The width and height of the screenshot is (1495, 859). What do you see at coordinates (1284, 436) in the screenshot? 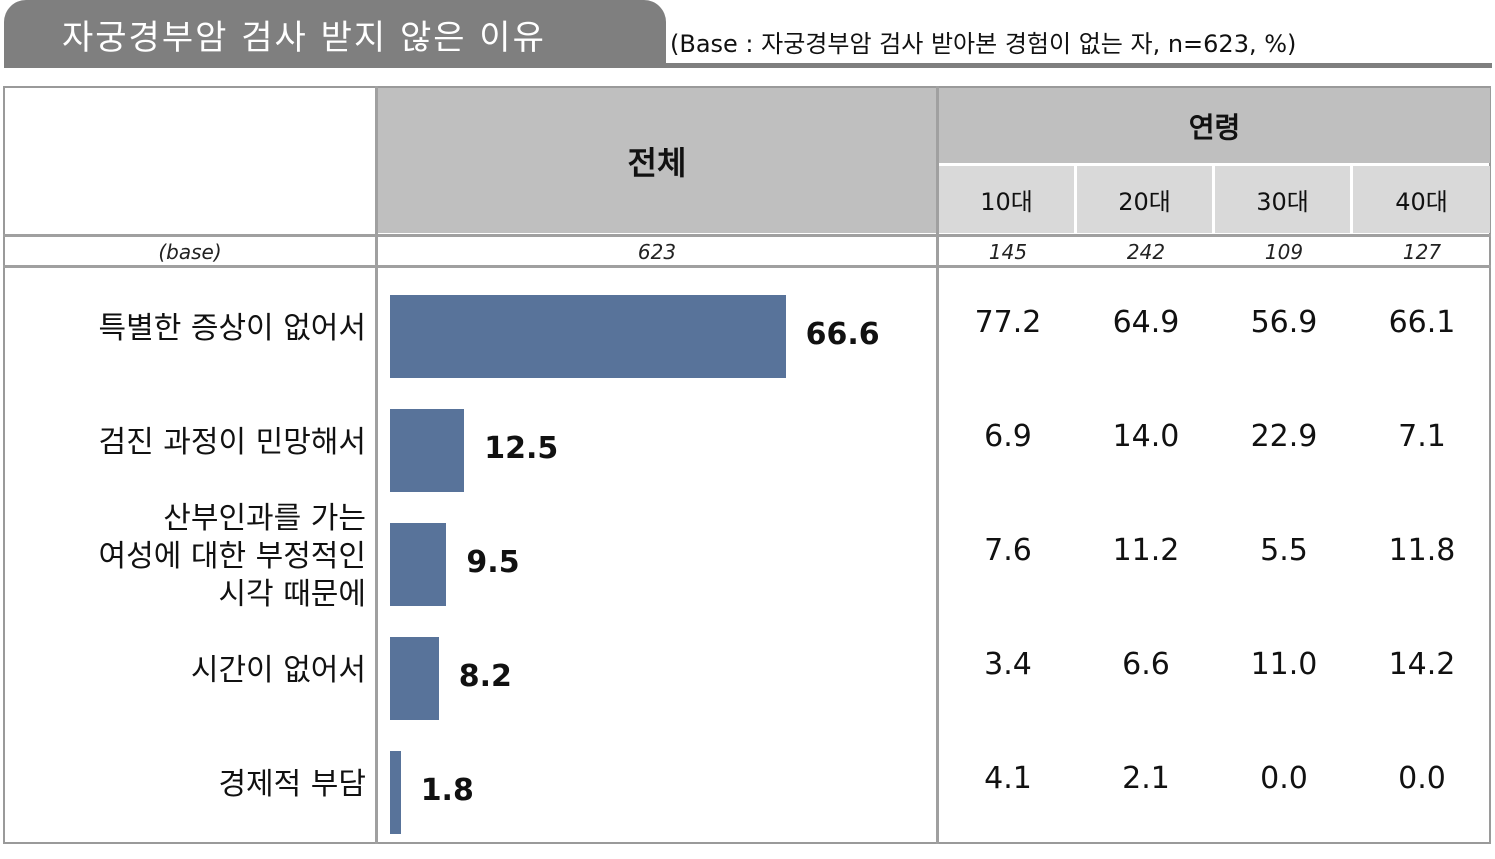
I see `age-value-cell: 22.9` at bounding box center [1284, 436].